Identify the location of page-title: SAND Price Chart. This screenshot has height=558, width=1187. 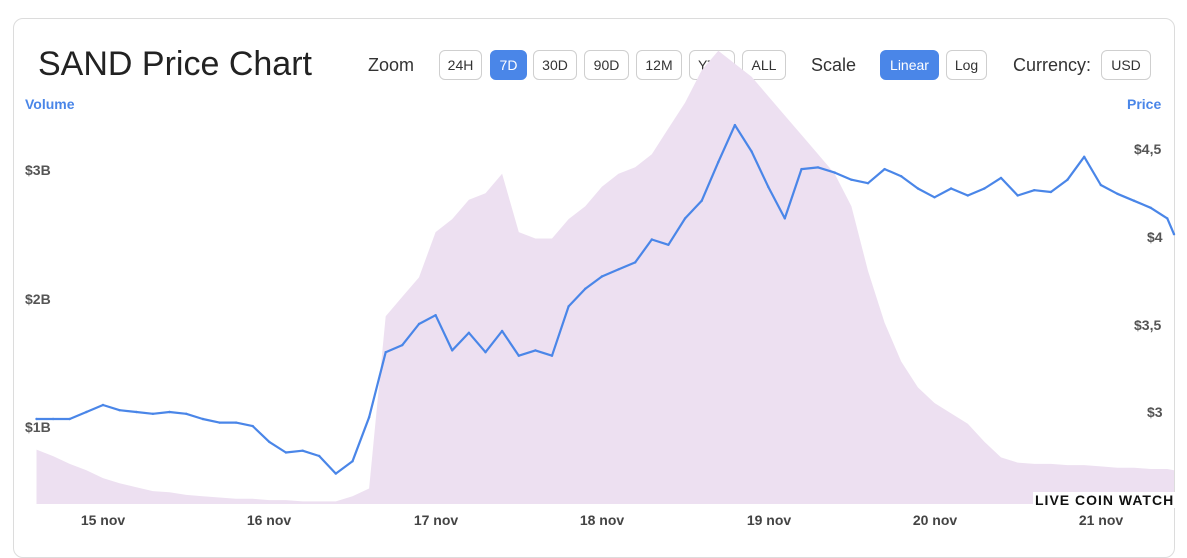
(175, 64).